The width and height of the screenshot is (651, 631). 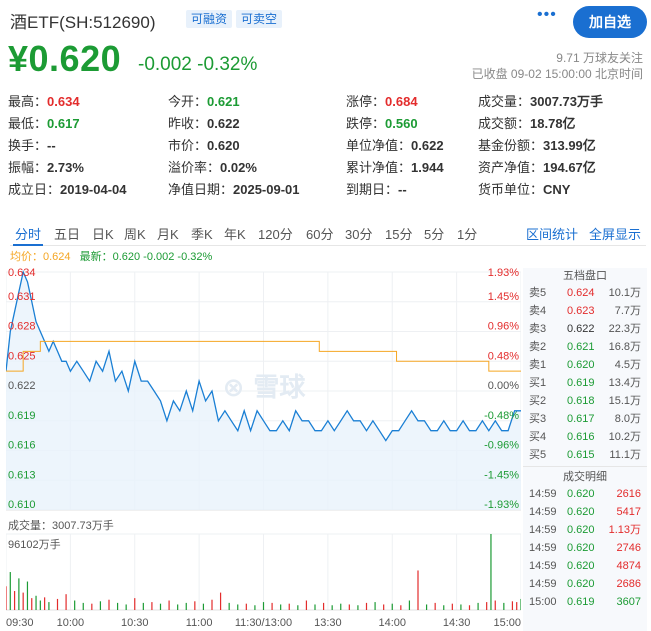 I want to click on stat-label: 昨收：, so click(x=188, y=123).